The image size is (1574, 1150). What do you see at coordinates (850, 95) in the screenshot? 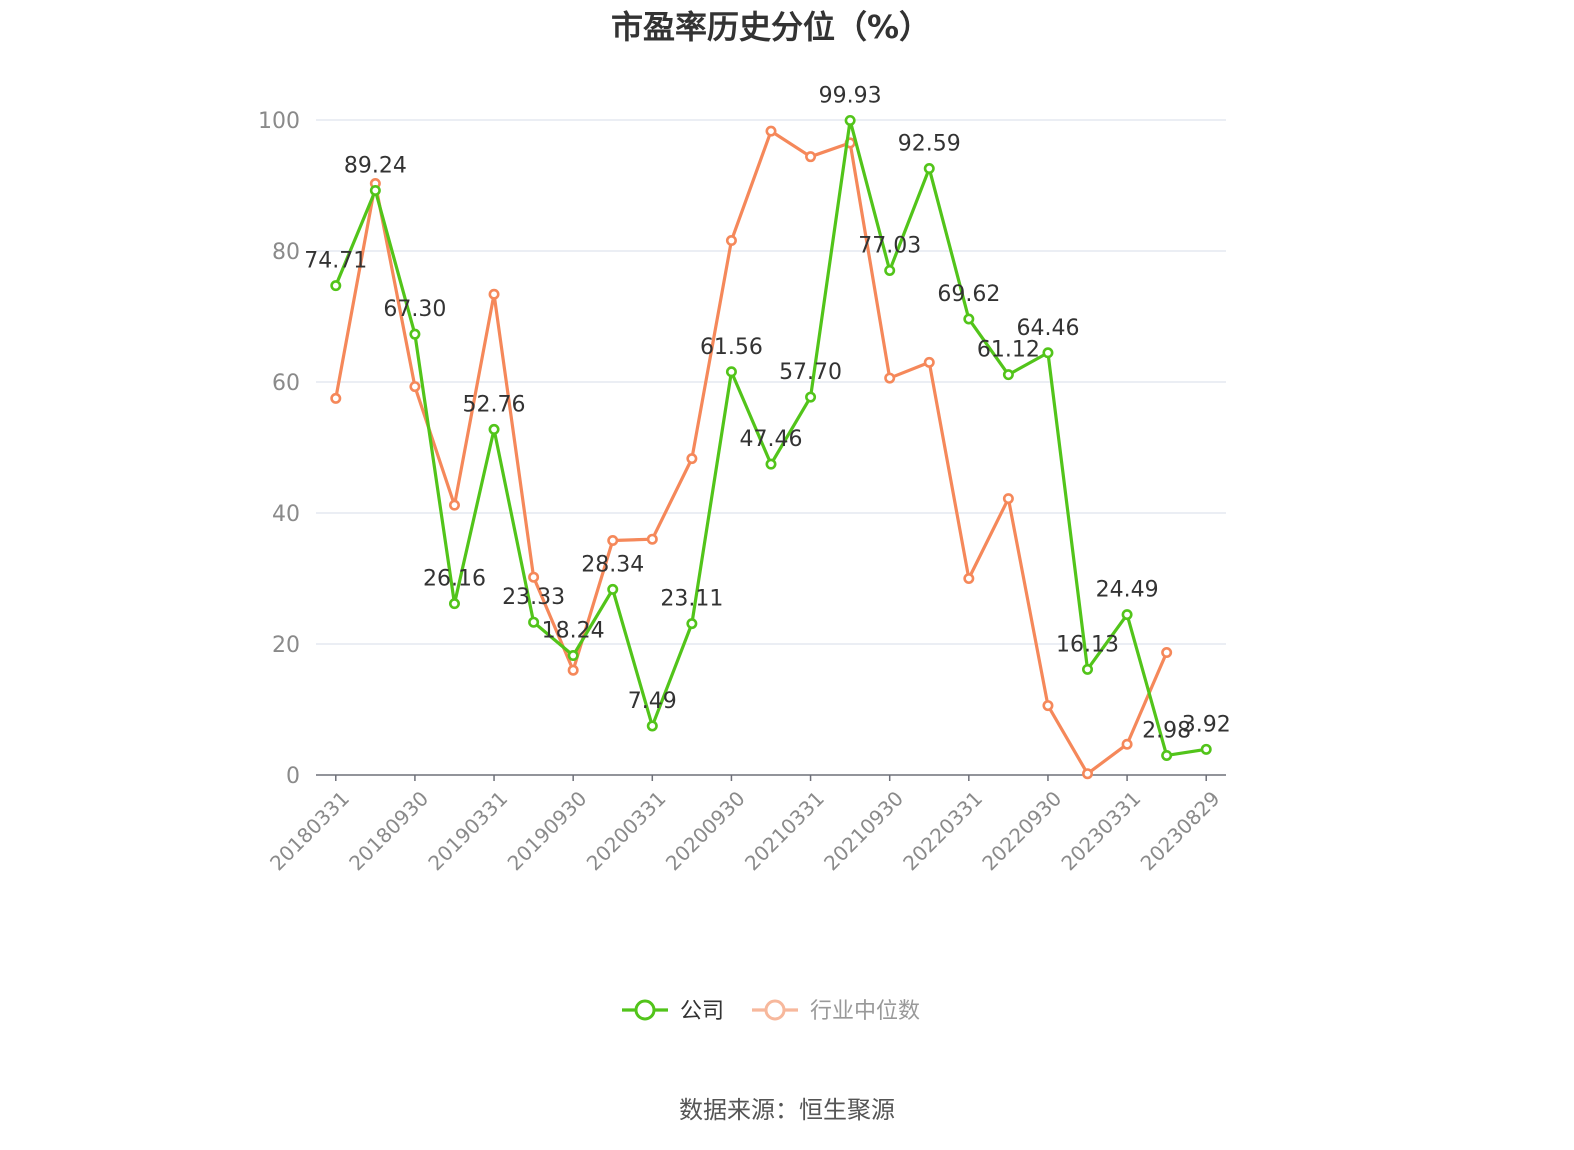
I see `data-label: 99.93` at bounding box center [850, 95].